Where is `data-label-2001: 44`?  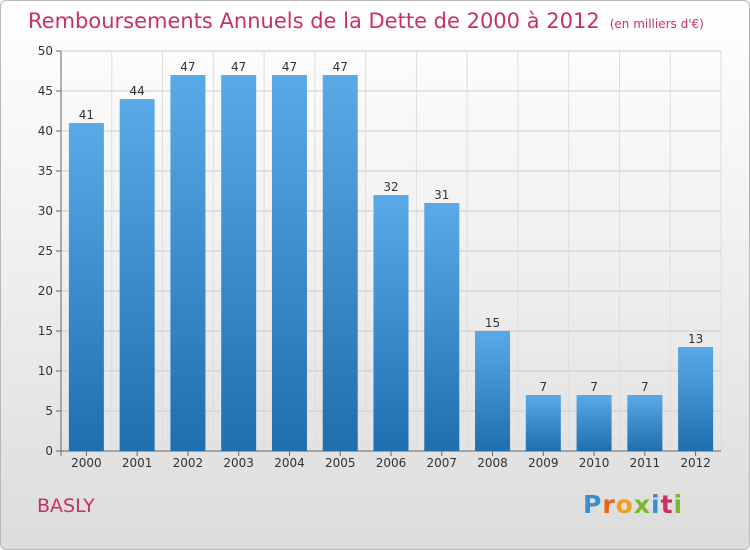
data-label-2001: 44 is located at coordinates (137, 91).